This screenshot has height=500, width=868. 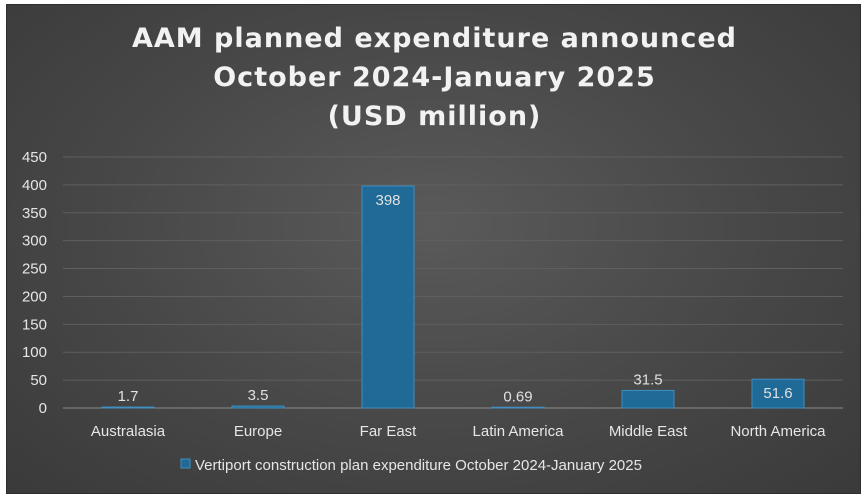 I want to click on data-label: 398, so click(x=387, y=200).